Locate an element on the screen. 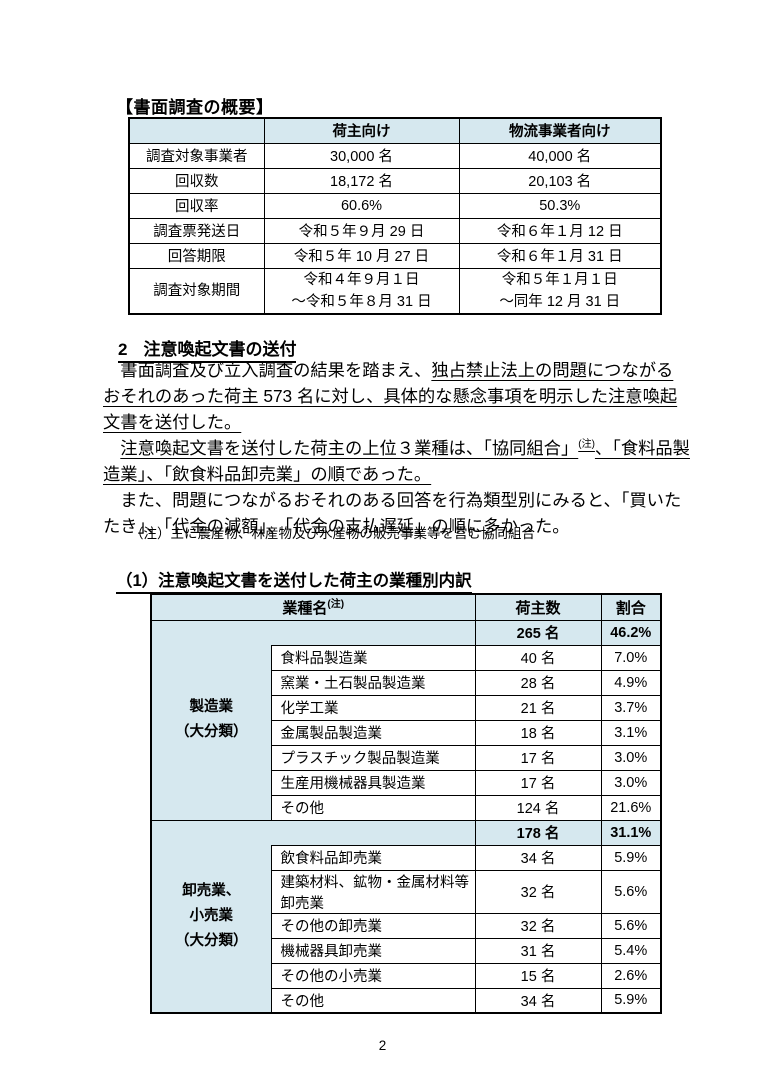 This screenshot has height=1092, width=765. industry-name: 窯業・土石製品製造業 is located at coordinates (373, 682).